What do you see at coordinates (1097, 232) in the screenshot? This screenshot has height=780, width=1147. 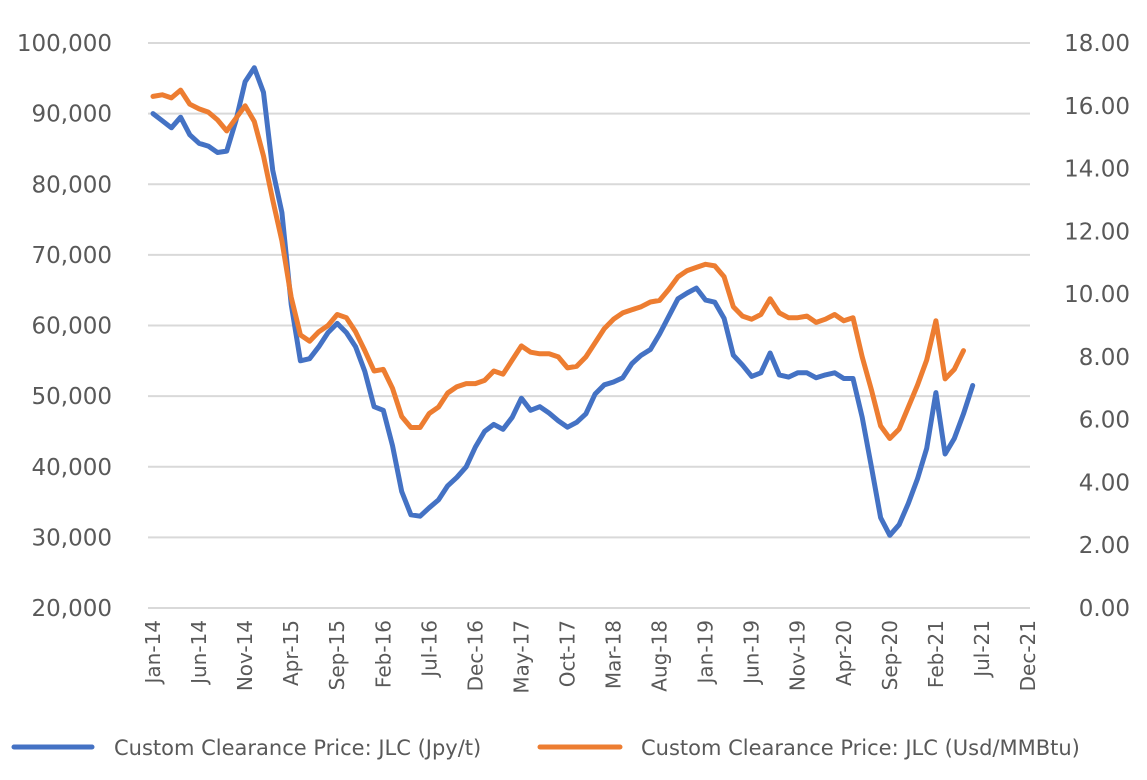 I see `y-right-tick-label: 12.00` at bounding box center [1097, 232].